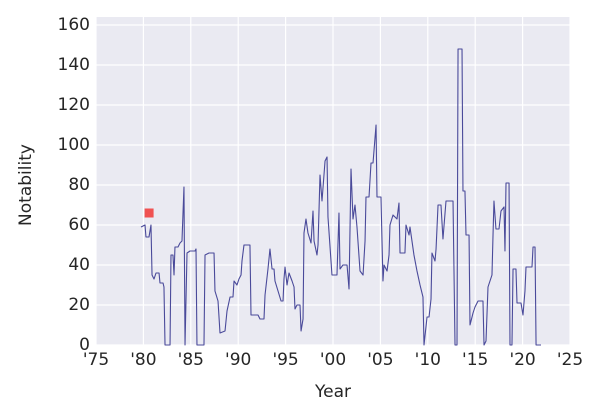 This screenshot has height=420, width=600. Describe the element at coordinates (380, 360) in the screenshot. I see `x-tick-label: '05` at that location.